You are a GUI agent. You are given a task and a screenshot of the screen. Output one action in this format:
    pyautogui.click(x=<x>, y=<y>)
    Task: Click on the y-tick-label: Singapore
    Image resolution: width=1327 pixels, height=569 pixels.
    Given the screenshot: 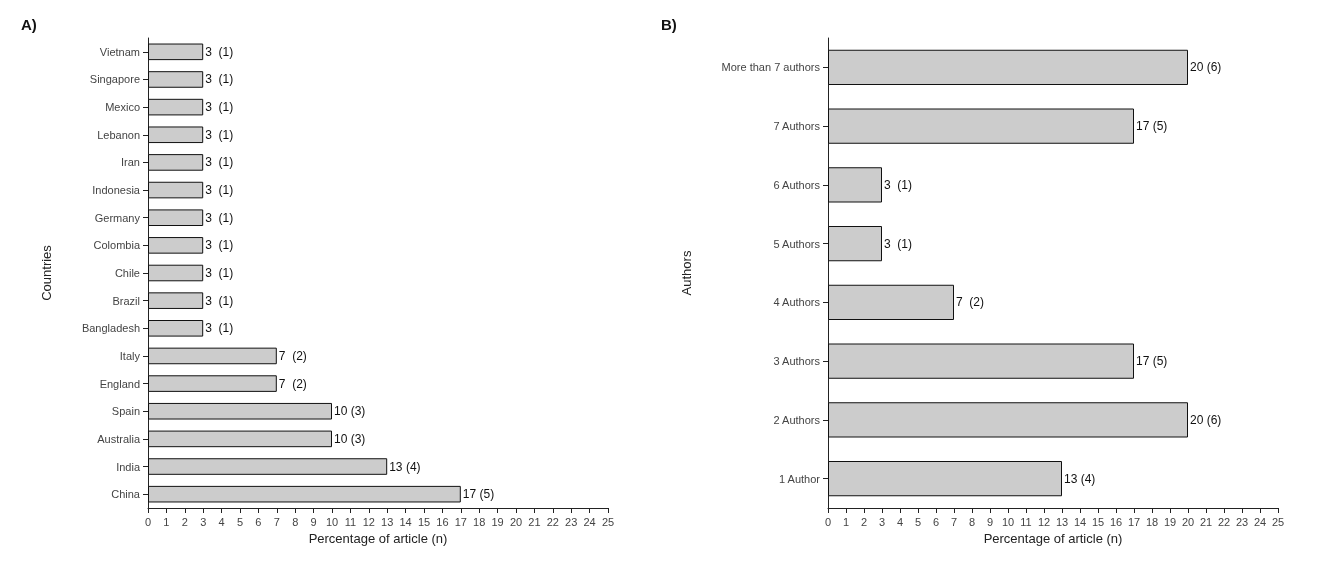 What is the action you would take?
    pyautogui.click(x=114, y=79)
    